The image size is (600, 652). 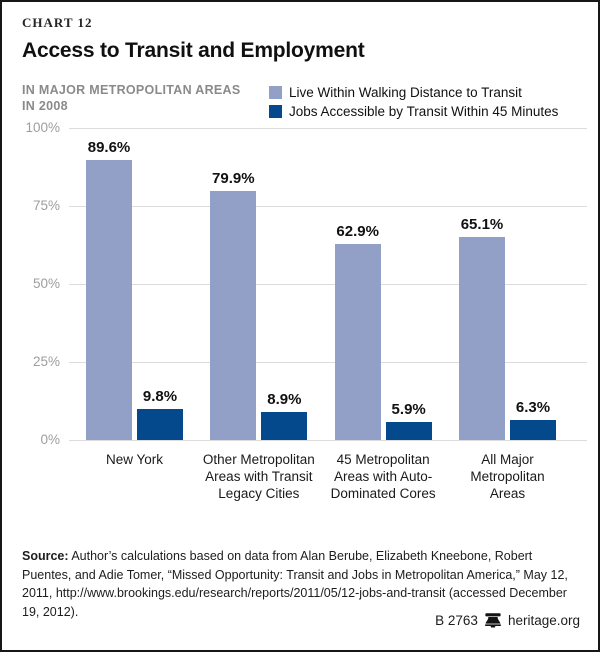 I want to click on category-label: All Major Metropolitan Areas, so click(x=507, y=476).